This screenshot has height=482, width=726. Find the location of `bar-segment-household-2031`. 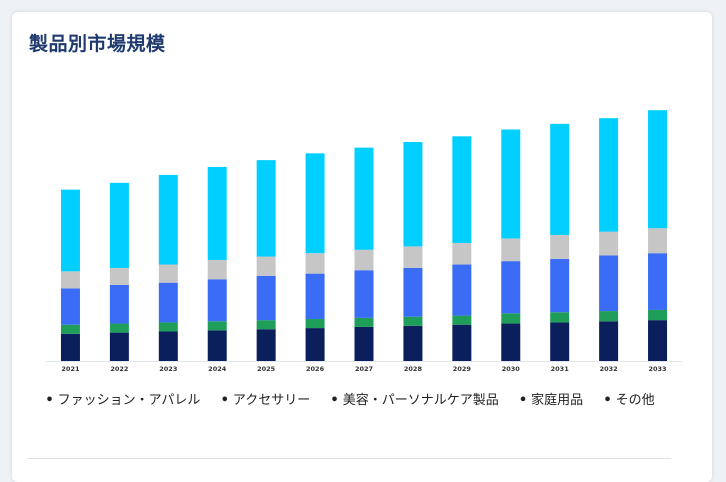

bar-segment-household-2031 is located at coordinates (560, 317).